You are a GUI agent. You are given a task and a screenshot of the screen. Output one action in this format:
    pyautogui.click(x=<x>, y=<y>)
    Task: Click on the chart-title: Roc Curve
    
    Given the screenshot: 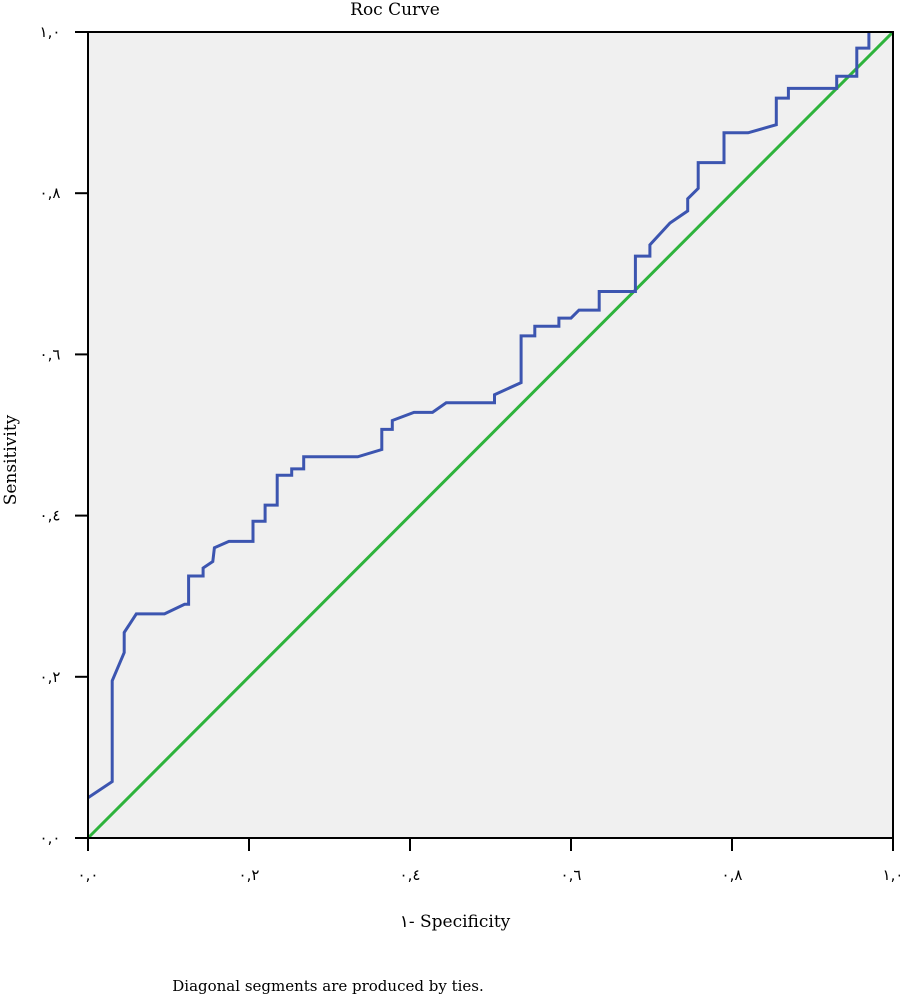 What is the action you would take?
    pyautogui.click(x=395, y=10)
    